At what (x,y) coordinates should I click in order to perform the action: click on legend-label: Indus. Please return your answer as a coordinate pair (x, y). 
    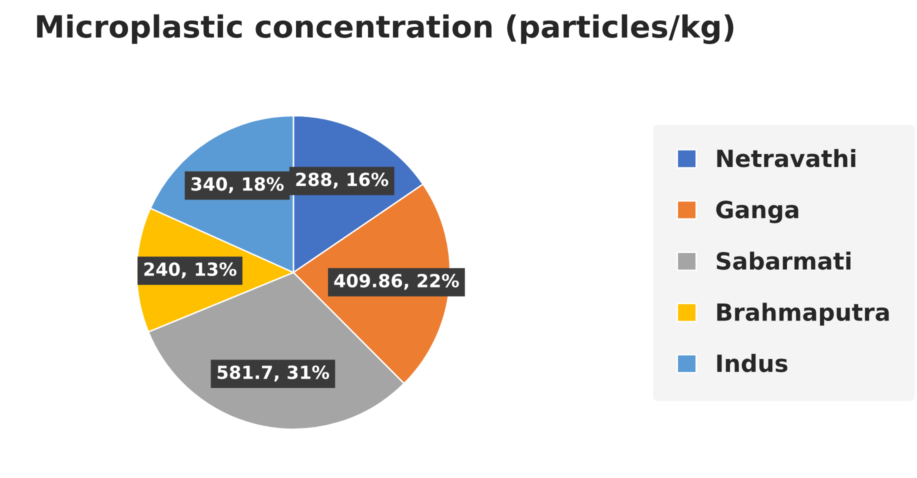
    Looking at the image, I should click on (752, 363).